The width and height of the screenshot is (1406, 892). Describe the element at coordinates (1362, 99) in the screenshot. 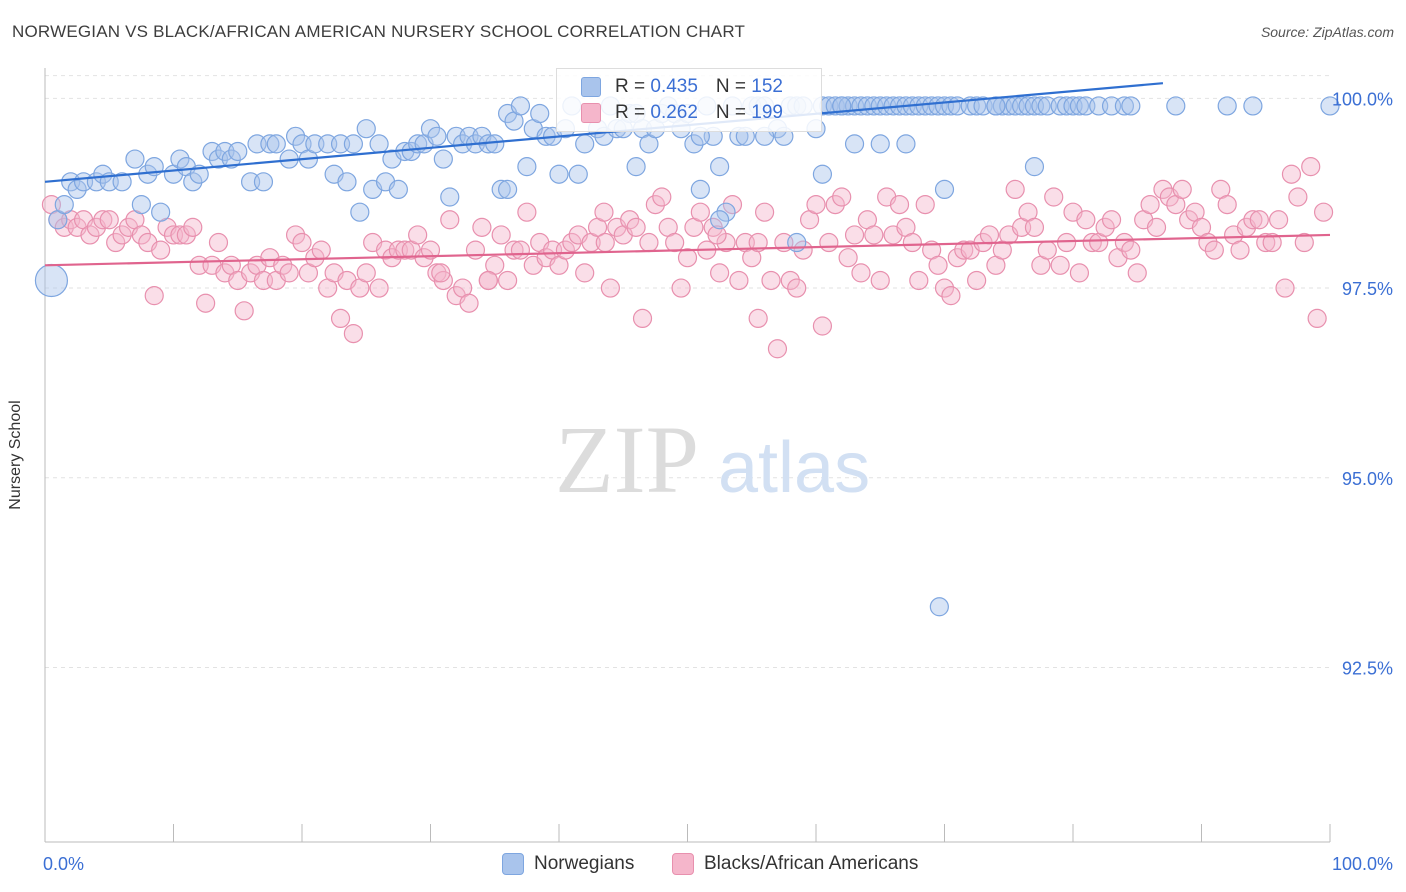

I see `y-tick-label-0: 100.0%` at that location.